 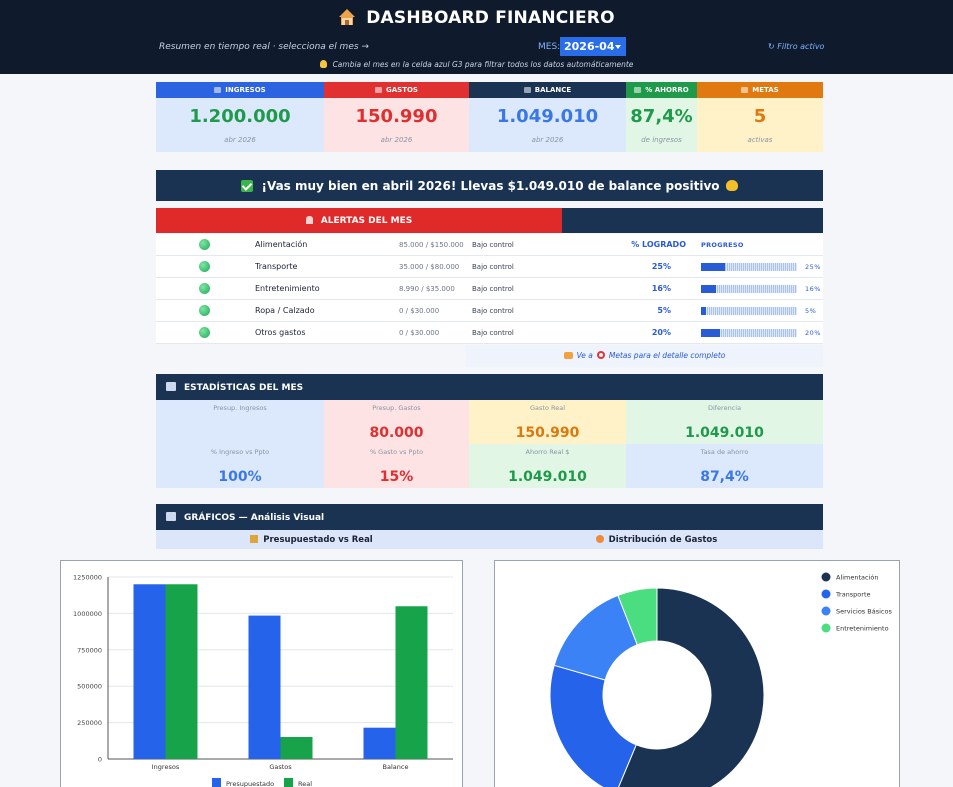 I want to click on stat-value: 80.000, so click(x=396, y=433).